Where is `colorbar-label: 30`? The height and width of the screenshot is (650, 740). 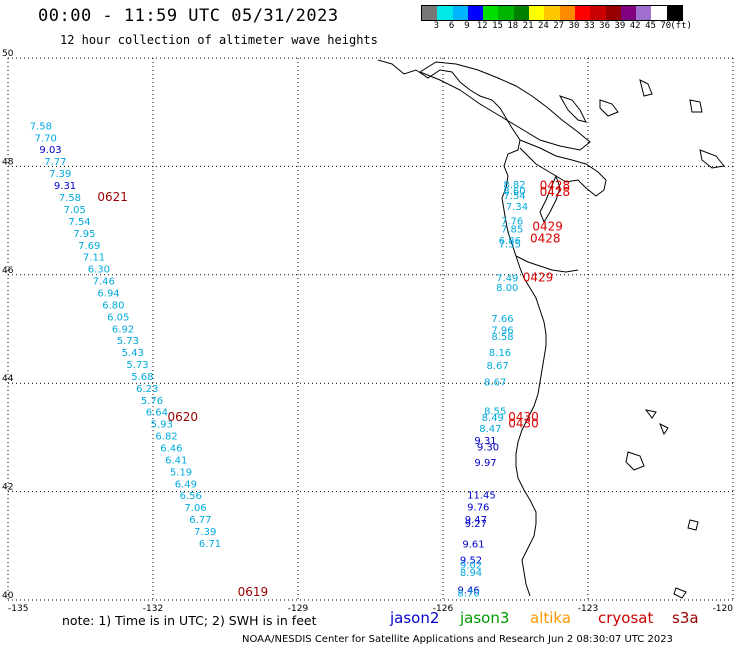
colorbar-label: 30 is located at coordinates (574, 26).